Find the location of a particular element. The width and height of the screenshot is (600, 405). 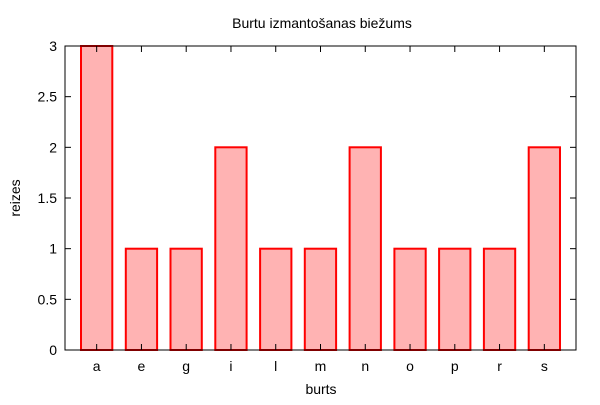

x-tick-label-p: p is located at coordinates (455, 366).